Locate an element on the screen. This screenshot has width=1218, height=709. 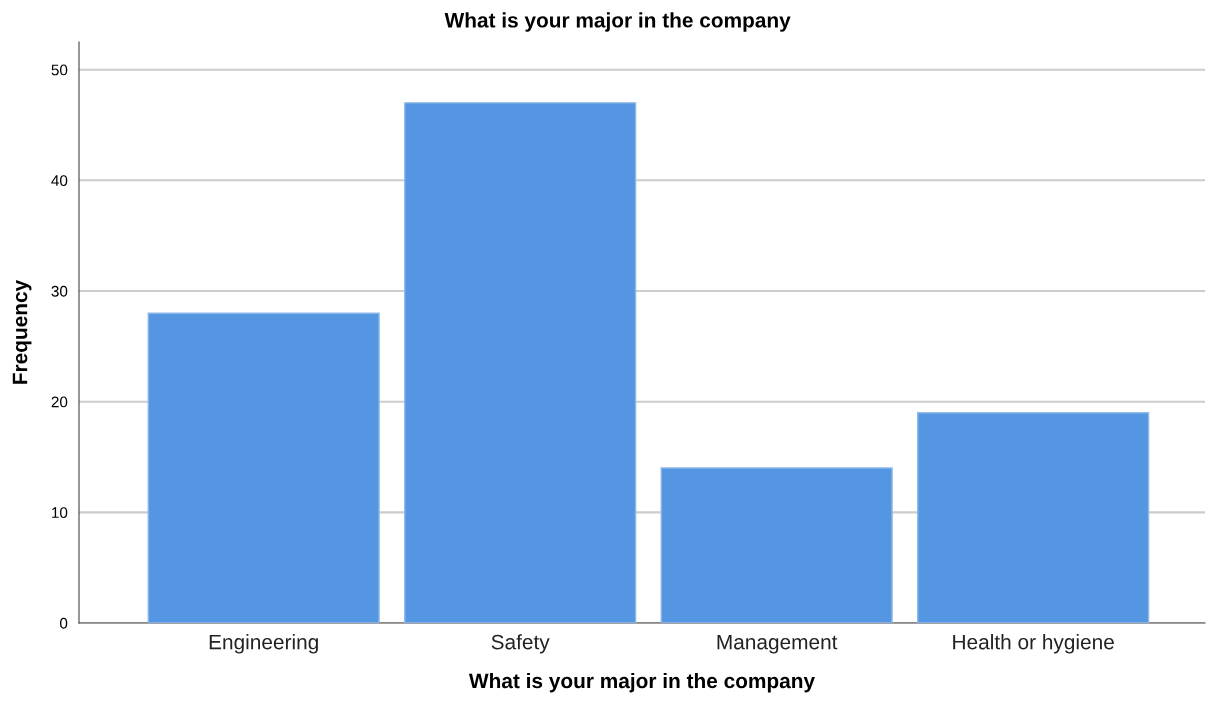
x-tick-label: Safety is located at coordinates (520, 644).